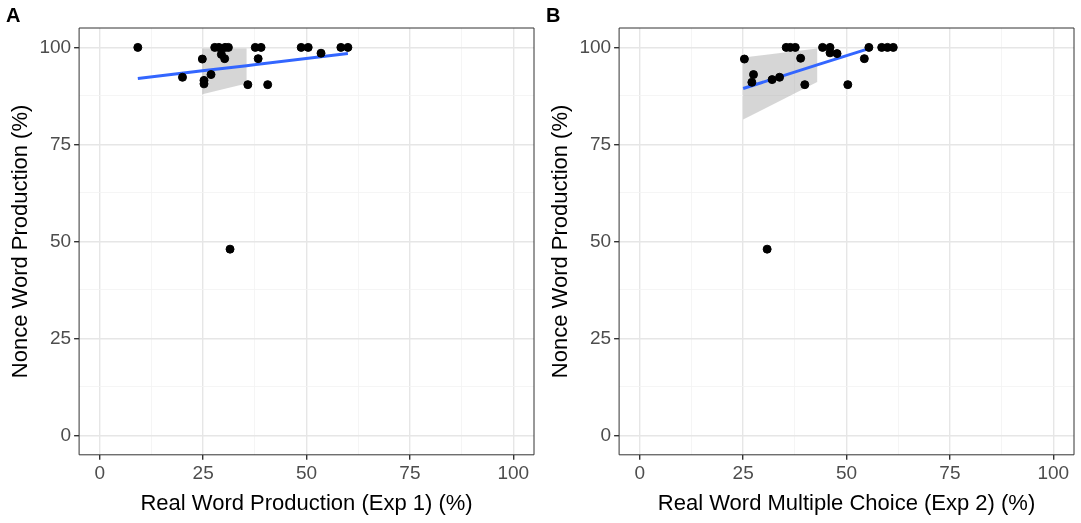 The image size is (1081, 523). What do you see at coordinates (13, 14) in the screenshot?
I see `chart-title: A` at bounding box center [13, 14].